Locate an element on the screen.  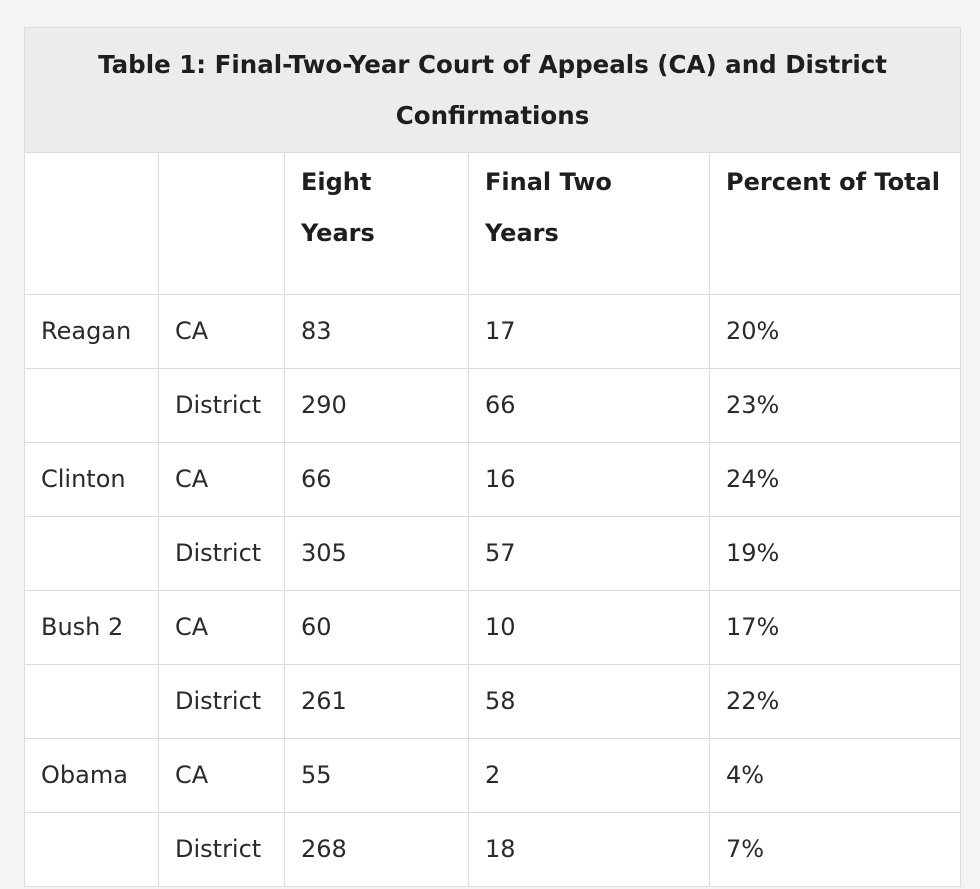
final-two-years-cell: 16 is located at coordinates (589, 479).